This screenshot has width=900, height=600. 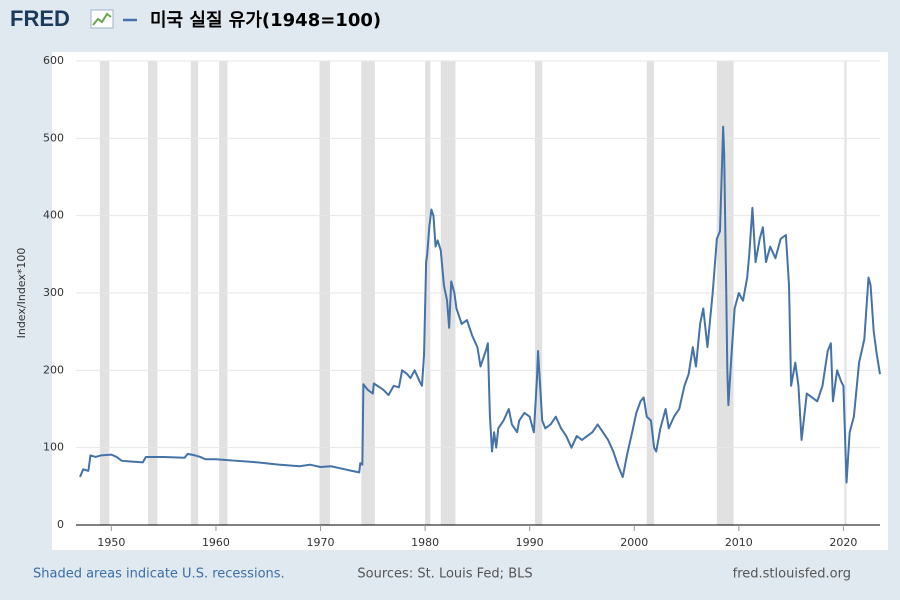 What do you see at coordinates (60, 524) in the screenshot?
I see `y-tick-label: 0` at bounding box center [60, 524].